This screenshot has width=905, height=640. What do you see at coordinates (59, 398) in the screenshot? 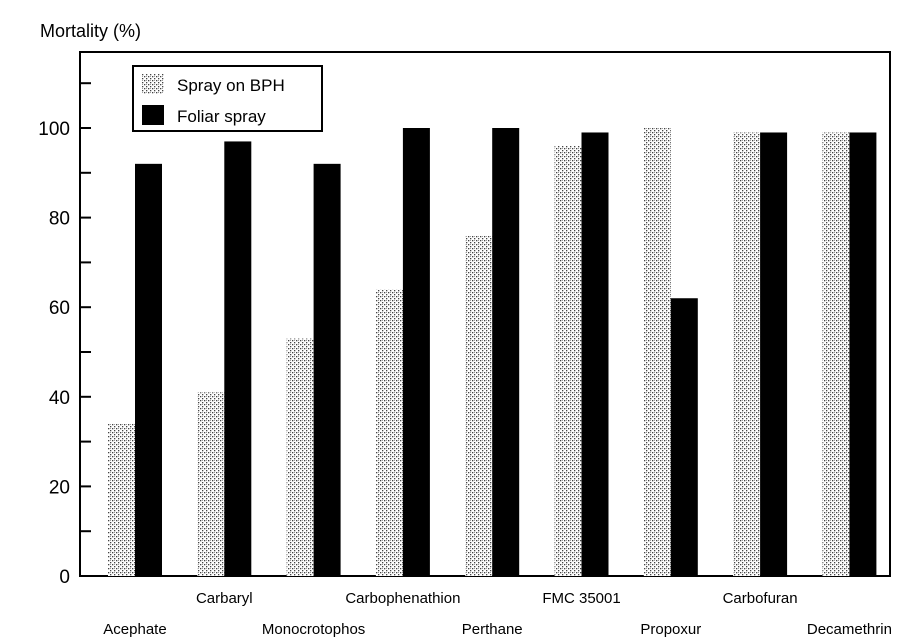
I see `y-tick-label-40: 40` at bounding box center [59, 398].